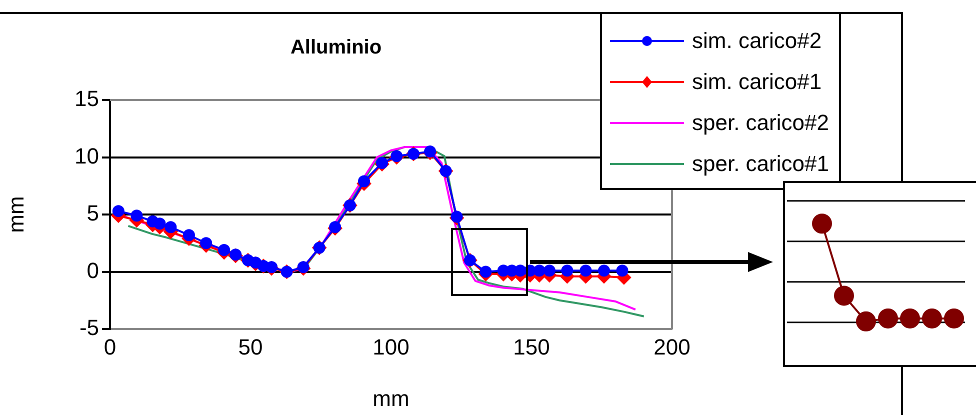  What do you see at coordinates (110, 347) in the screenshot?
I see `x-tick-label: 0` at bounding box center [110, 347].